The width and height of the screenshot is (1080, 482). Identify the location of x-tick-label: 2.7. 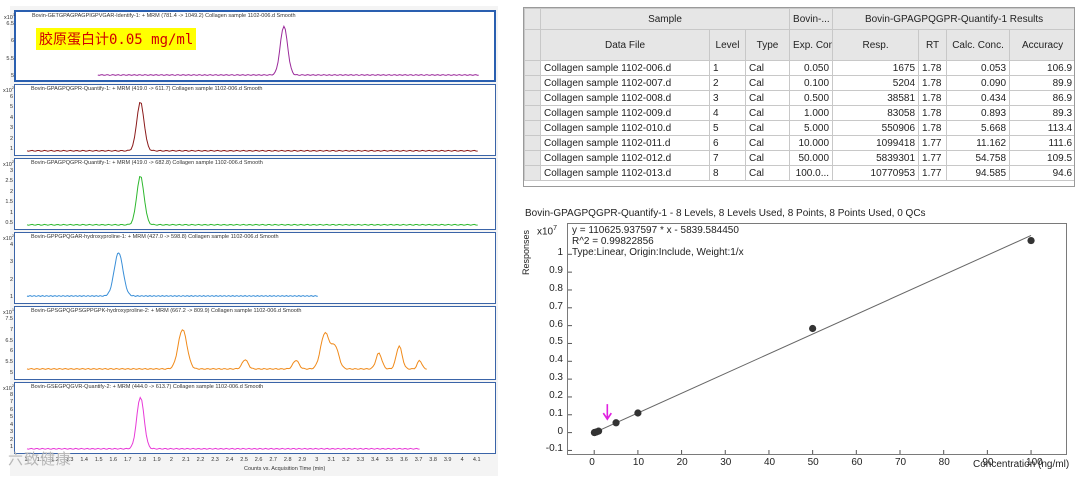
(273, 460).